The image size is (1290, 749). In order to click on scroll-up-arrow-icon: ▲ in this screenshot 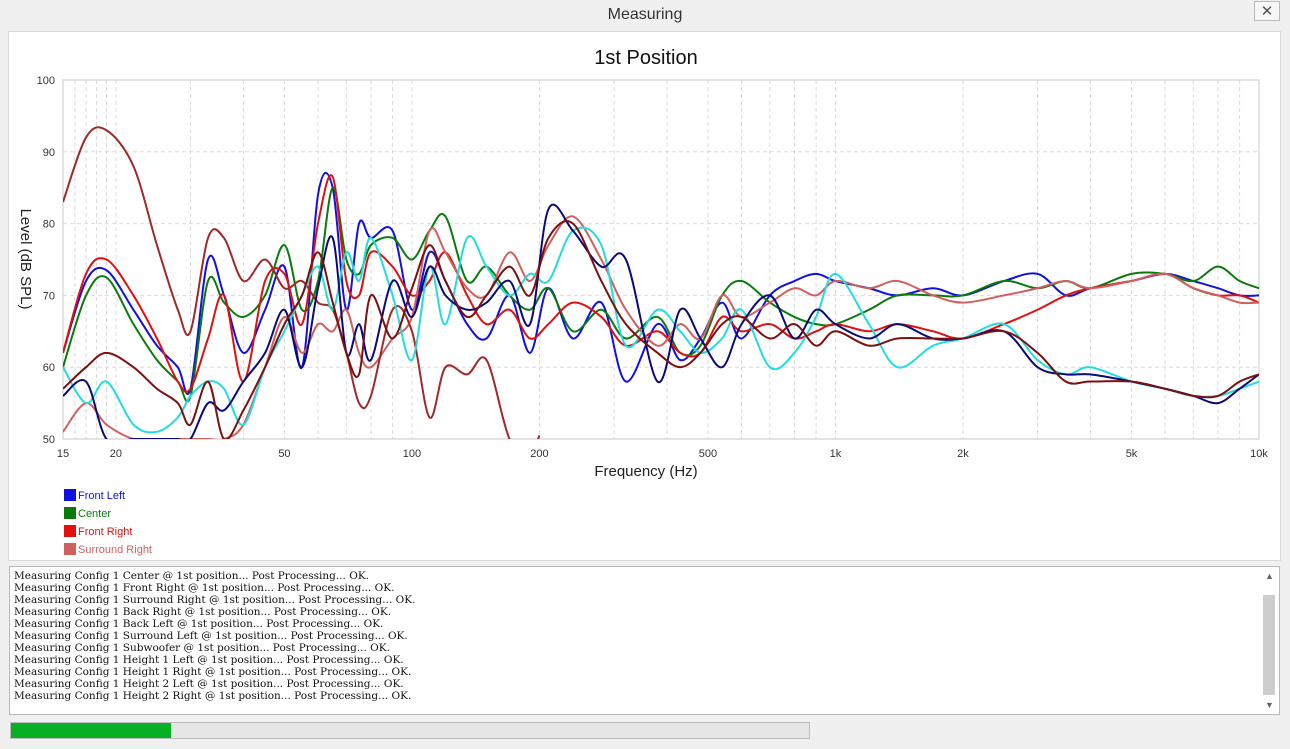, I will do `click(1269, 576)`.